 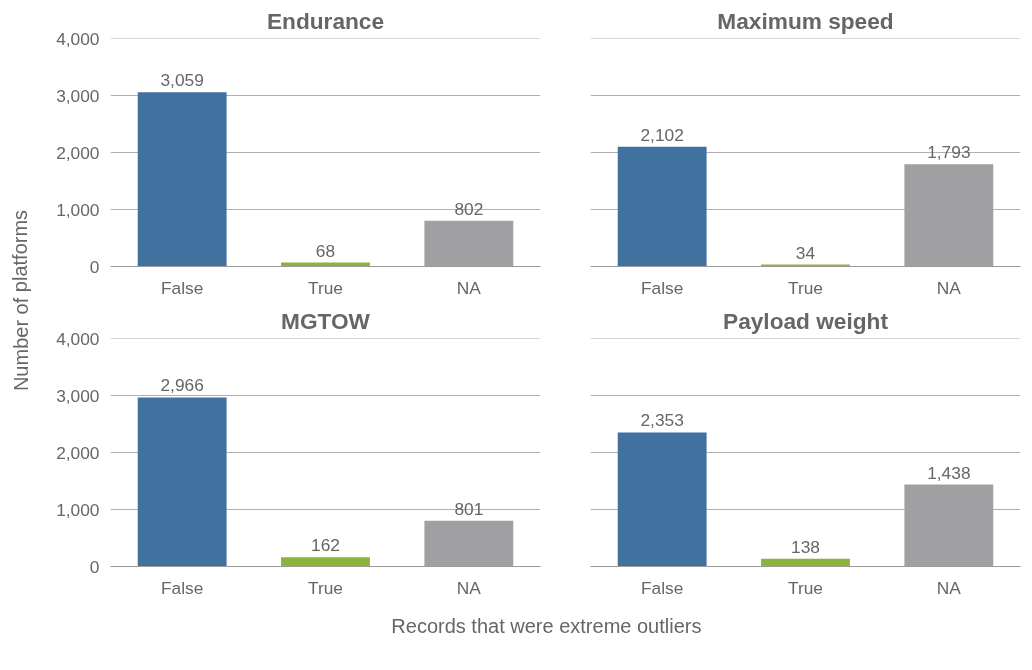 What do you see at coordinates (20, 300) in the screenshot?
I see `y-axis-title: Number of platforms` at bounding box center [20, 300].